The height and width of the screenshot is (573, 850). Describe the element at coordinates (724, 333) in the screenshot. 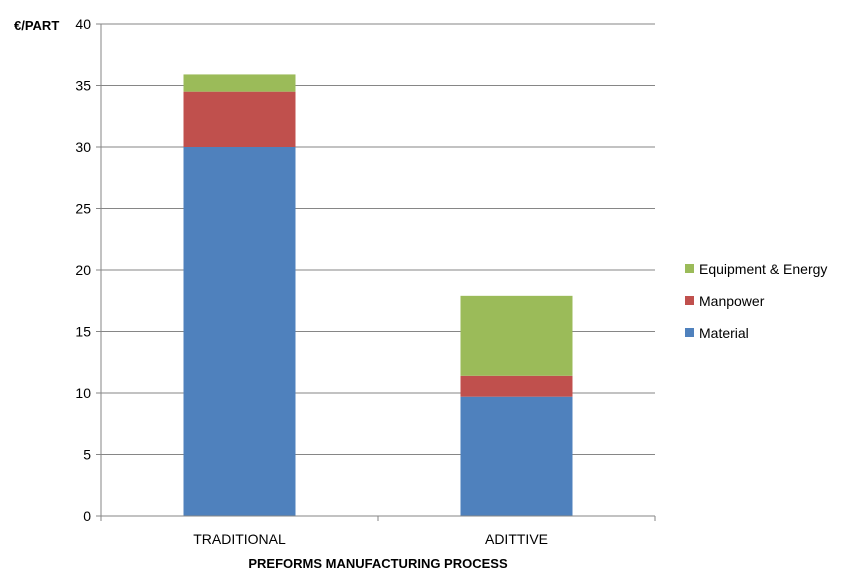

I see `legend-label: Material` at that location.